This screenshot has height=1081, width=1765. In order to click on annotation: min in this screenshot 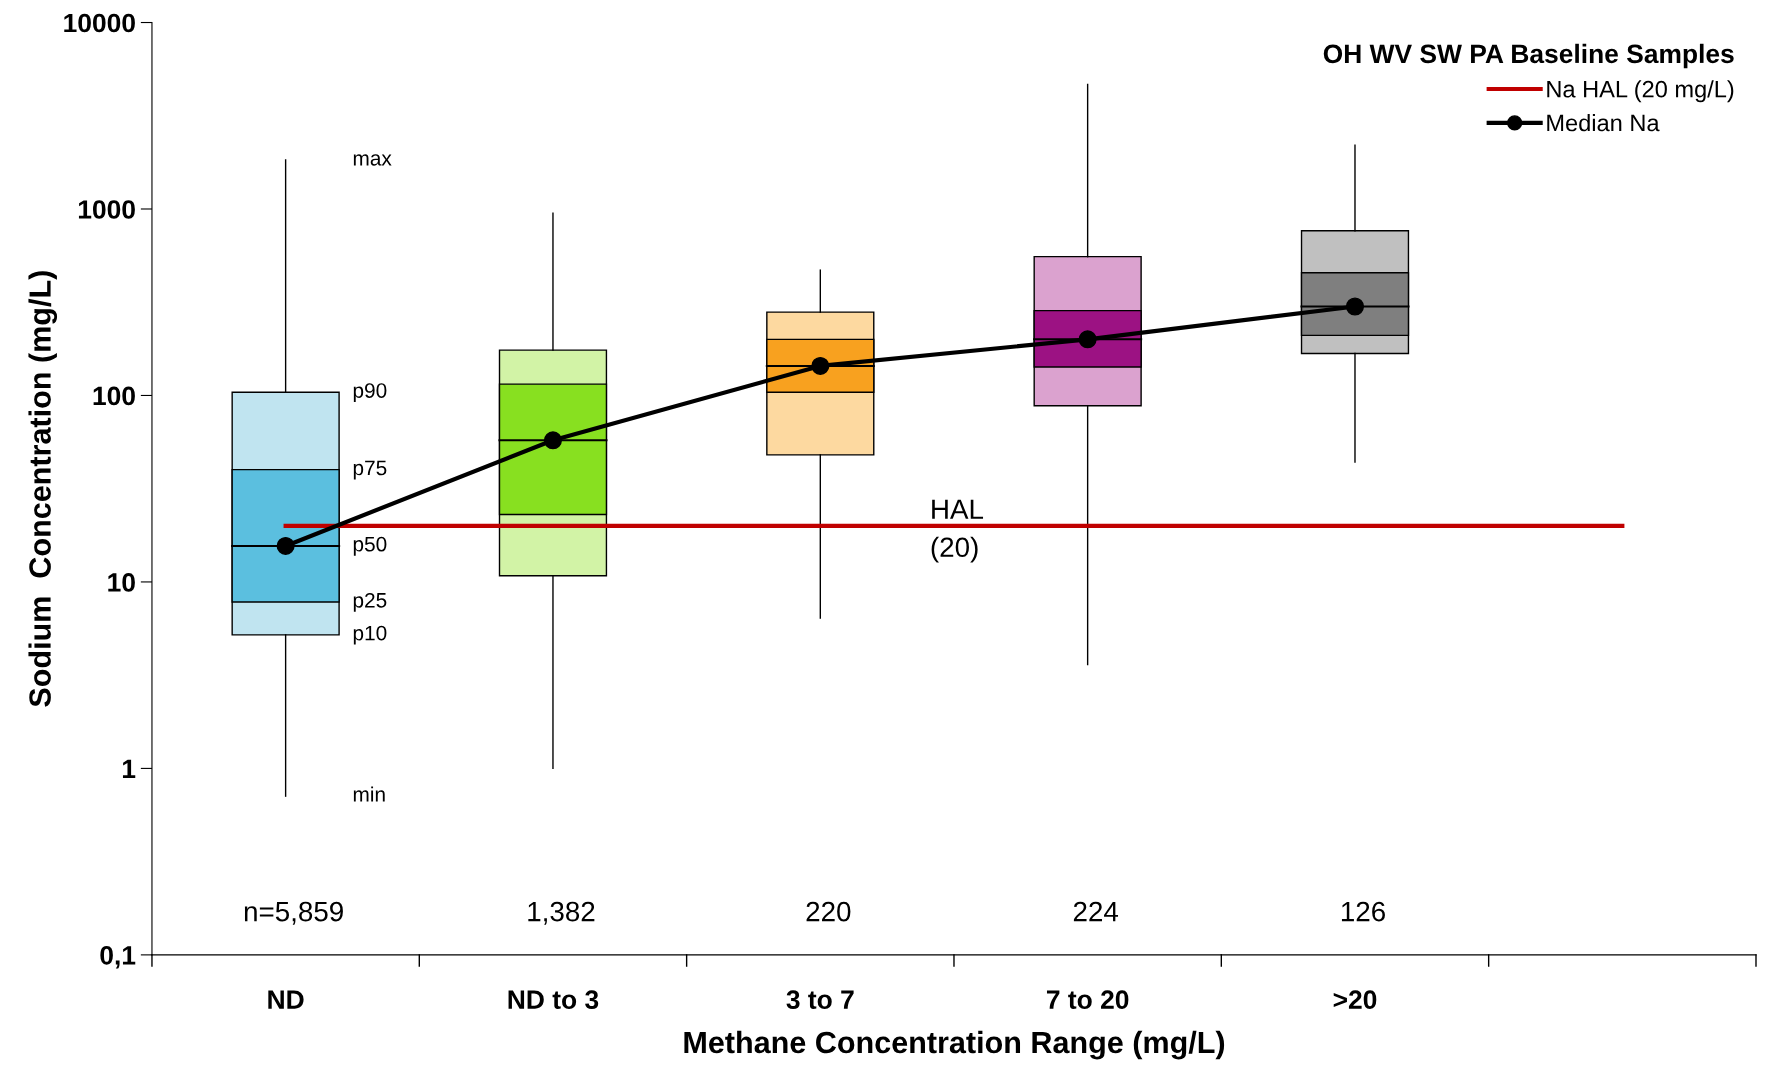, I will do `click(369, 794)`.